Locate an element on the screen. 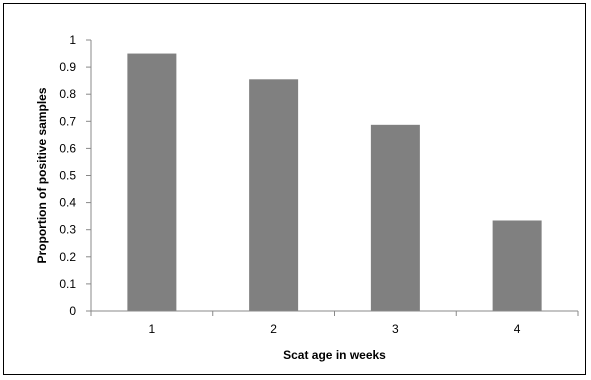 This screenshot has height=380, width=591. y-tick-label: 0.9 is located at coordinates (67, 67).